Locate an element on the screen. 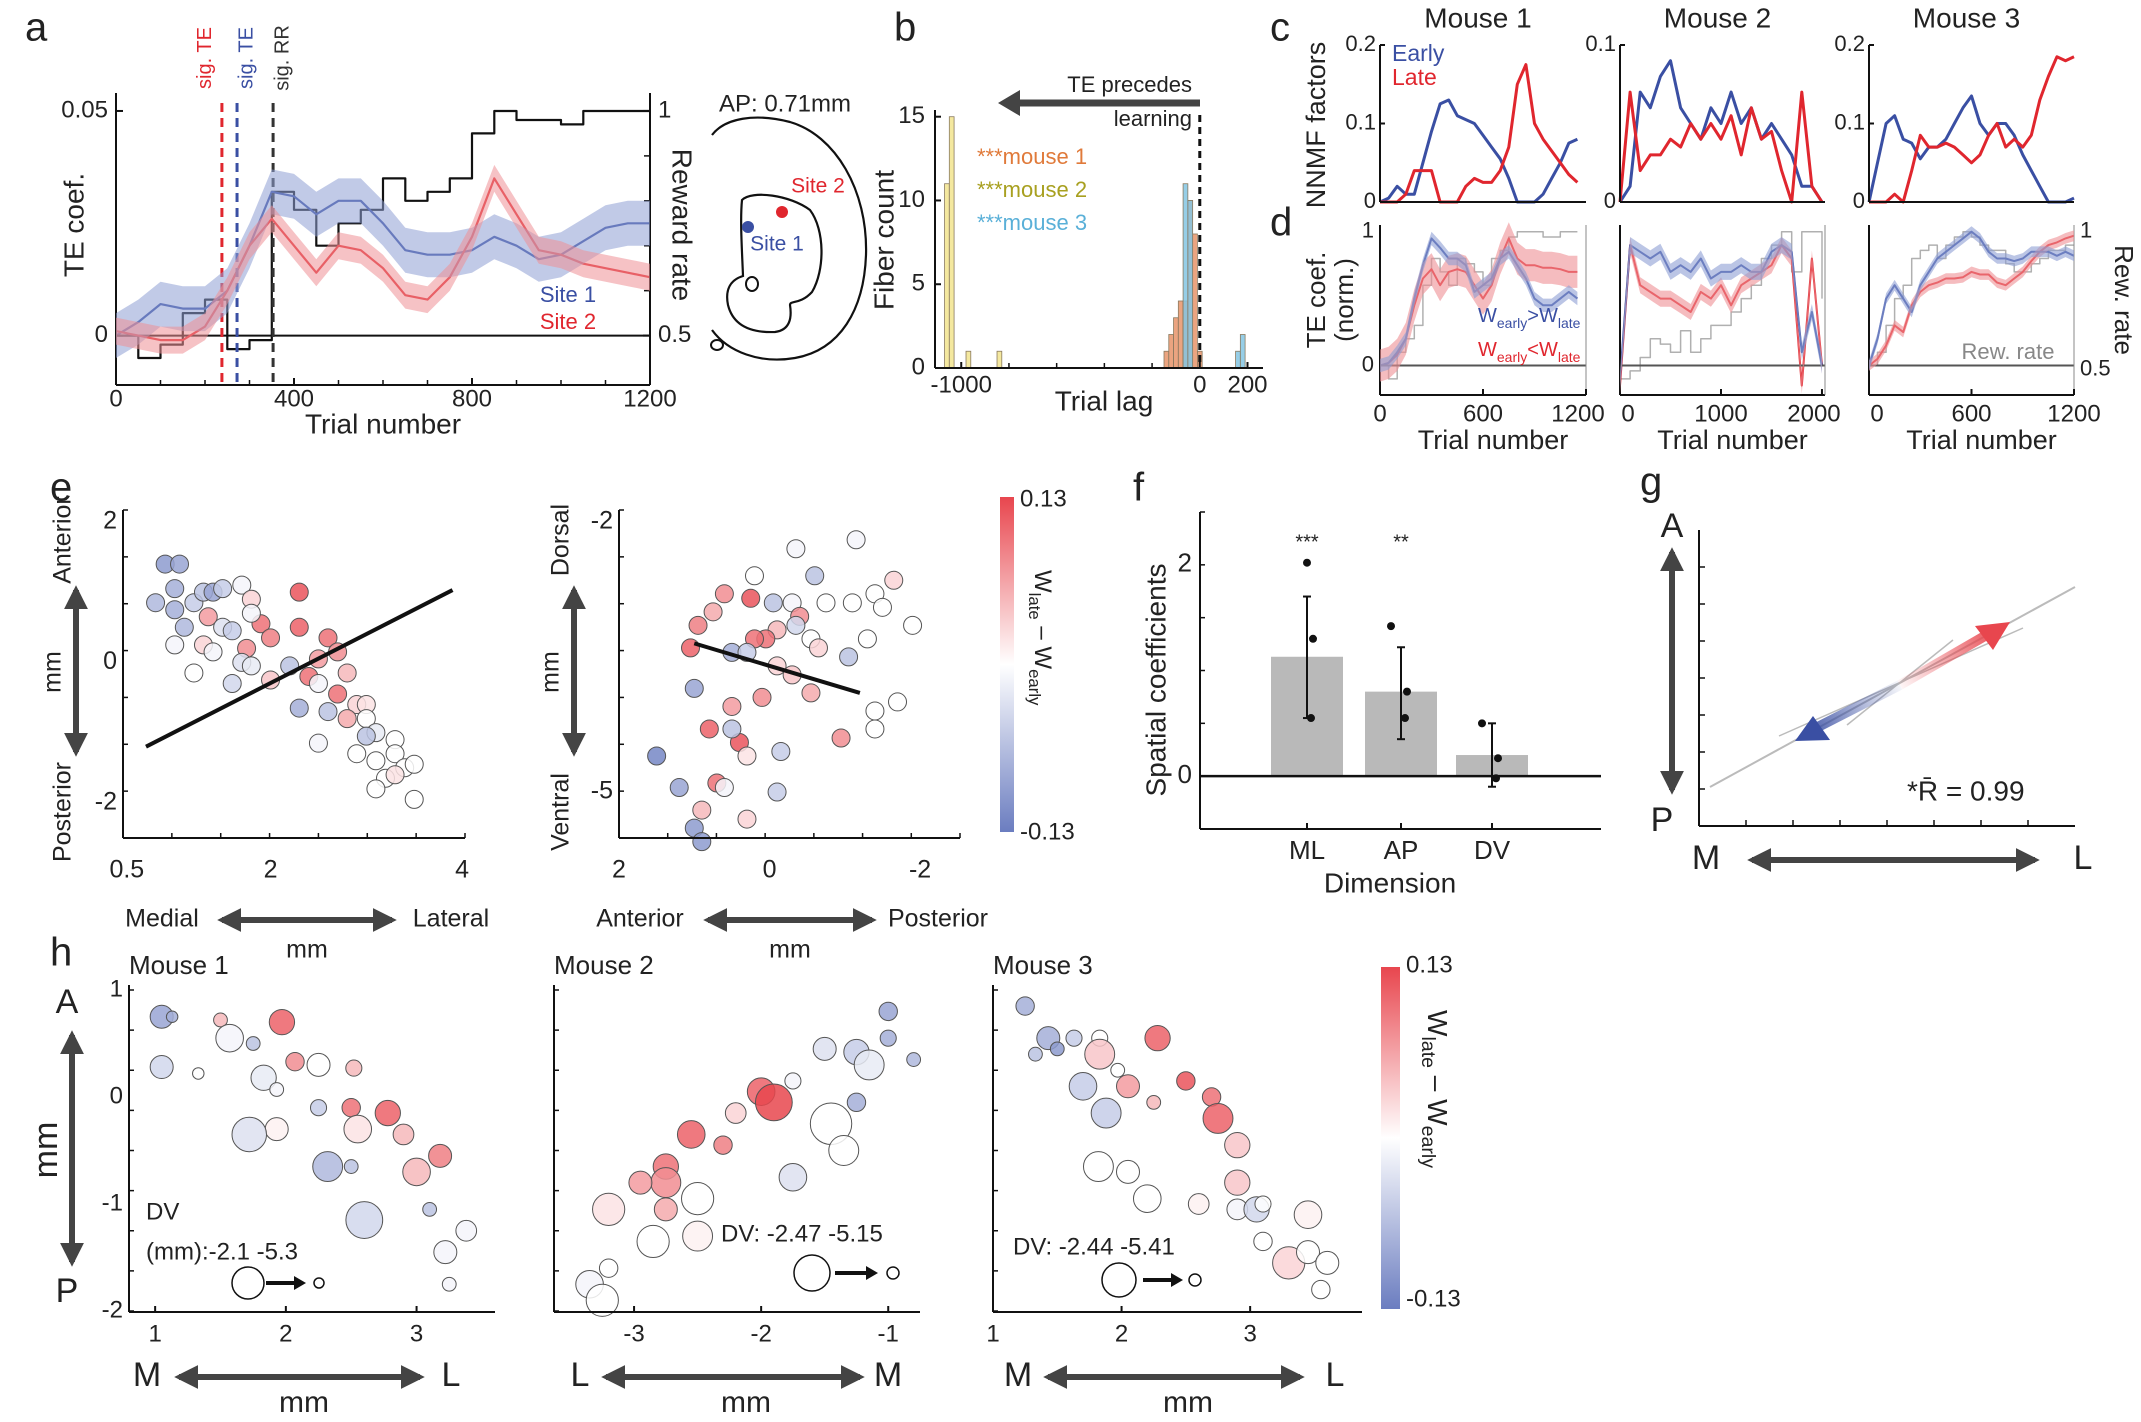 Image resolution: width=2141 pixels, height=1422 pixels. x-tick-label: -2 is located at coordinates (760, 1333).